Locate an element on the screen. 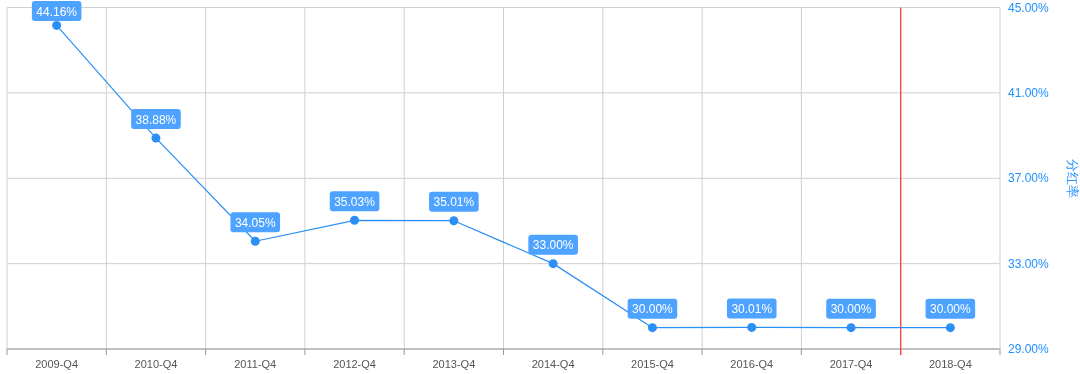 This screenshot has height=374, width=1080. data-label: 34.05% is located at coordinates (255, 222).